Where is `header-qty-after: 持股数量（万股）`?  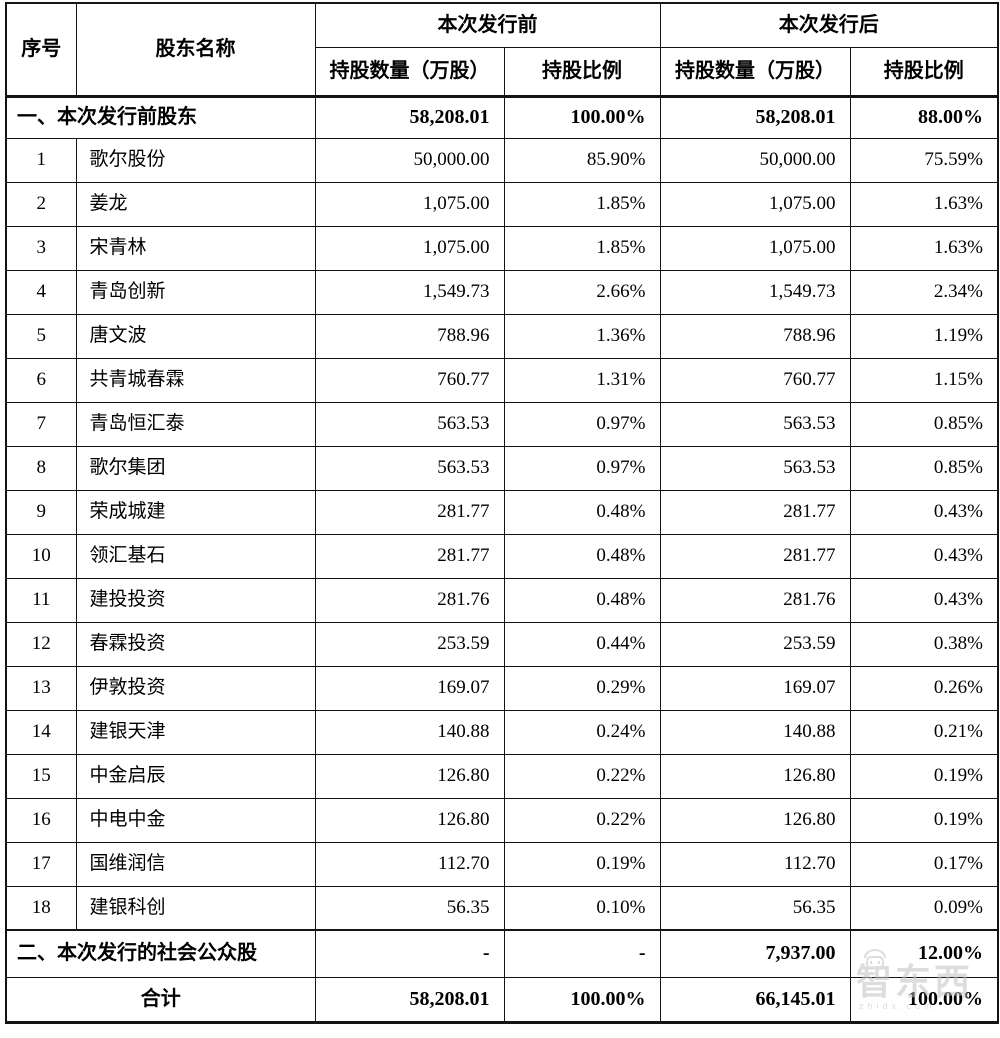 header-qty-after: 持股数量（万股） is located at coordinates (755, 72).